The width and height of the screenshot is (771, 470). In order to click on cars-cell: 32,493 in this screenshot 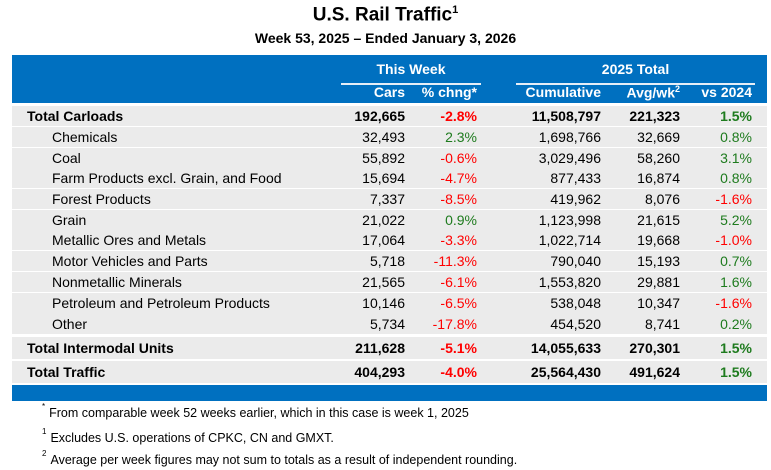, I will do `click(383, 137)`.